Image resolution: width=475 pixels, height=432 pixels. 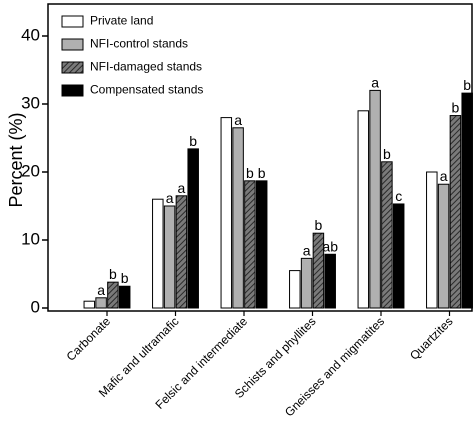 I want to click on sig-label-2-3: a, so click(x=238, y=120).